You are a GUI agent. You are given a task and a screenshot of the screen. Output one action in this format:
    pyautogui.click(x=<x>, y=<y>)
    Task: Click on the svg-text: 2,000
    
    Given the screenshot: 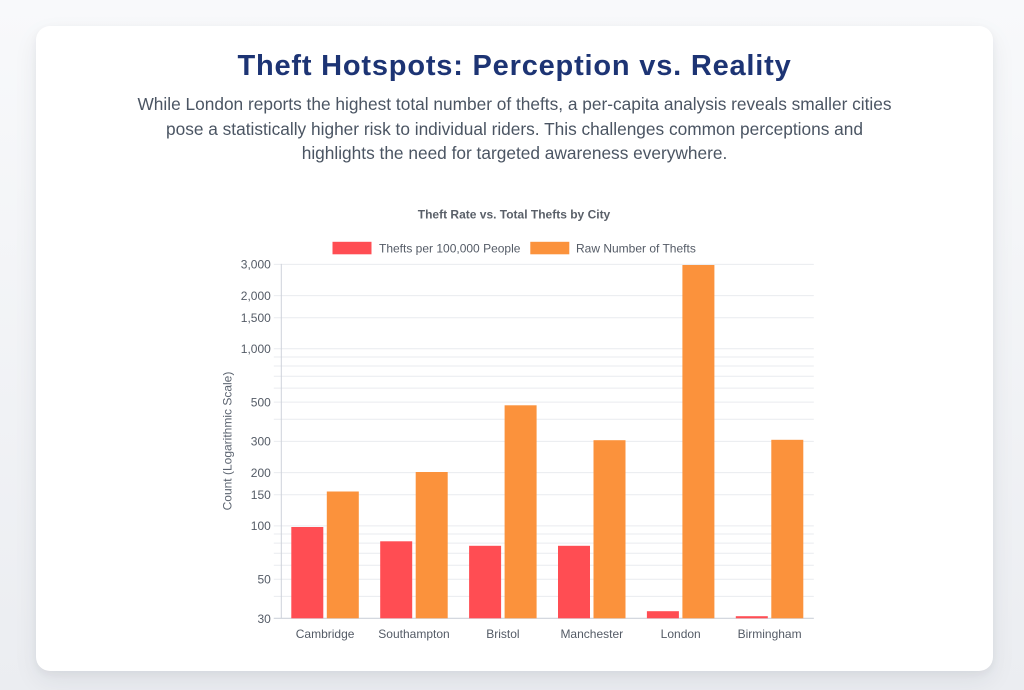 What is the action you would take?
    pyautogui.click(x=256, y=296)
    